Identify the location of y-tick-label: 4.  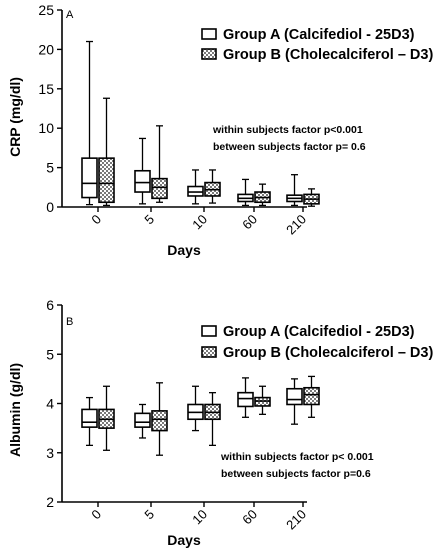
(50, 404).